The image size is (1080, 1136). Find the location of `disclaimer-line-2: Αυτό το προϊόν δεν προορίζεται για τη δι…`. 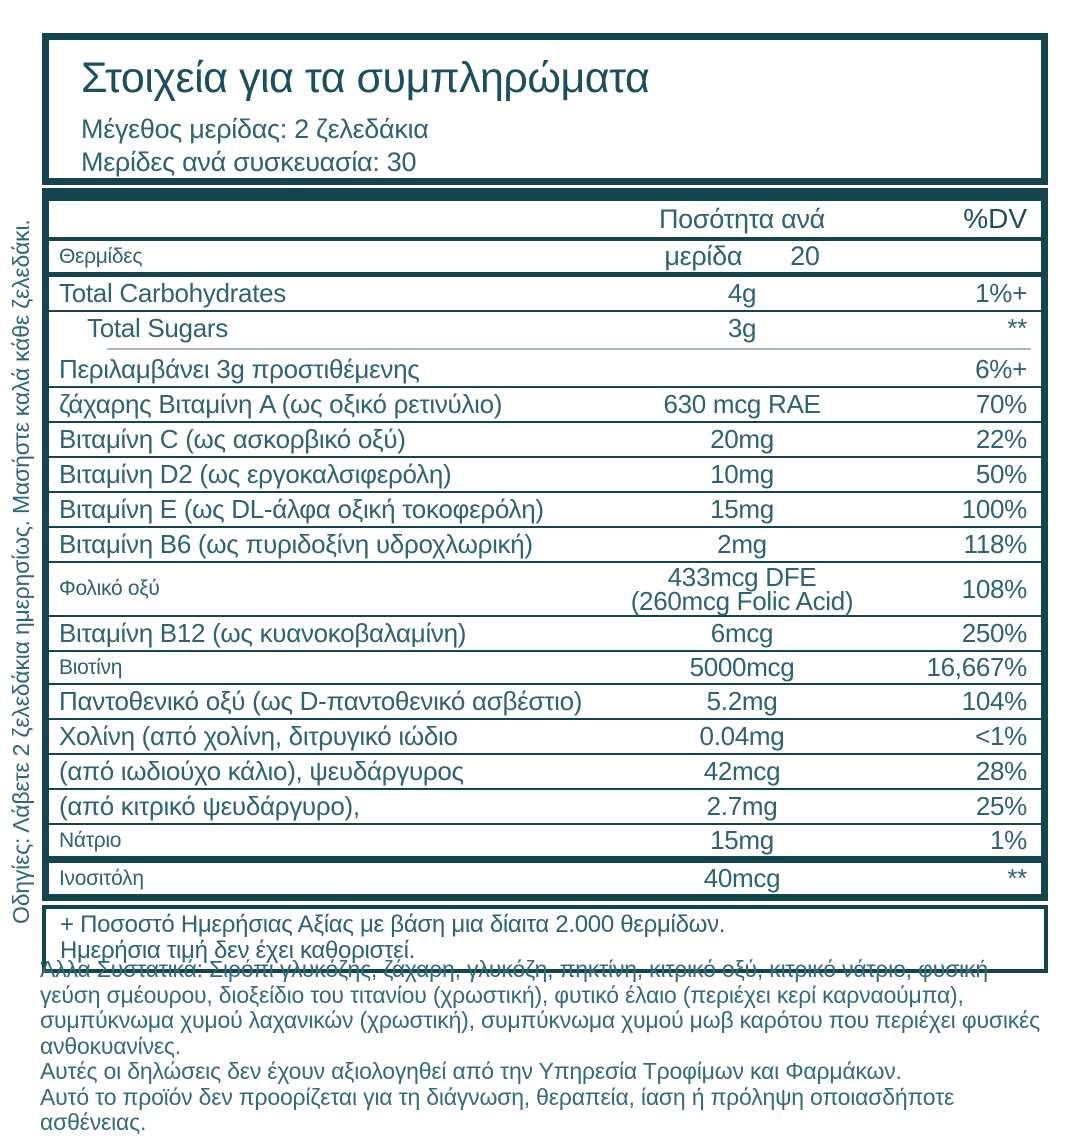

disclaimer-line-2: Αυτό το προϊόν δεν προορίζεται για τη δι… is located at coordinates (497, 1109).